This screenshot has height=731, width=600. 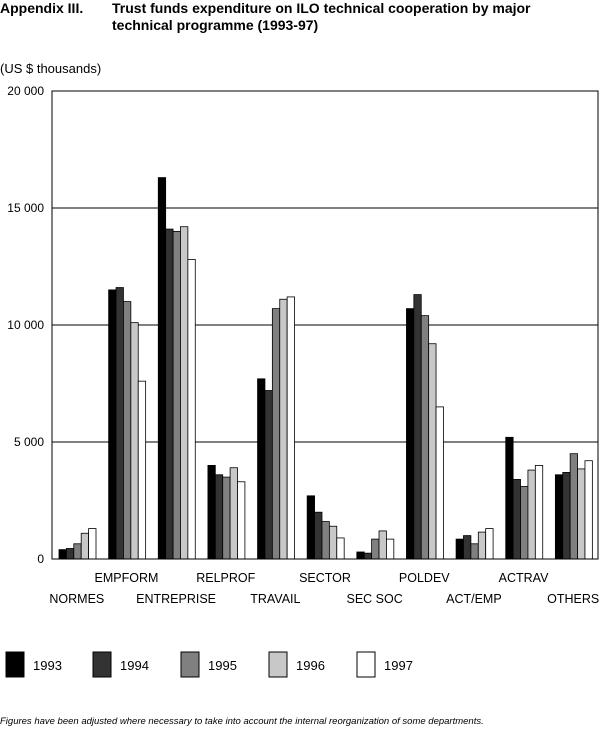 What do you see at coordinates (333, 542) in the screenshot?
I see `bar-1996-sector` at bounding box center [333, 542].